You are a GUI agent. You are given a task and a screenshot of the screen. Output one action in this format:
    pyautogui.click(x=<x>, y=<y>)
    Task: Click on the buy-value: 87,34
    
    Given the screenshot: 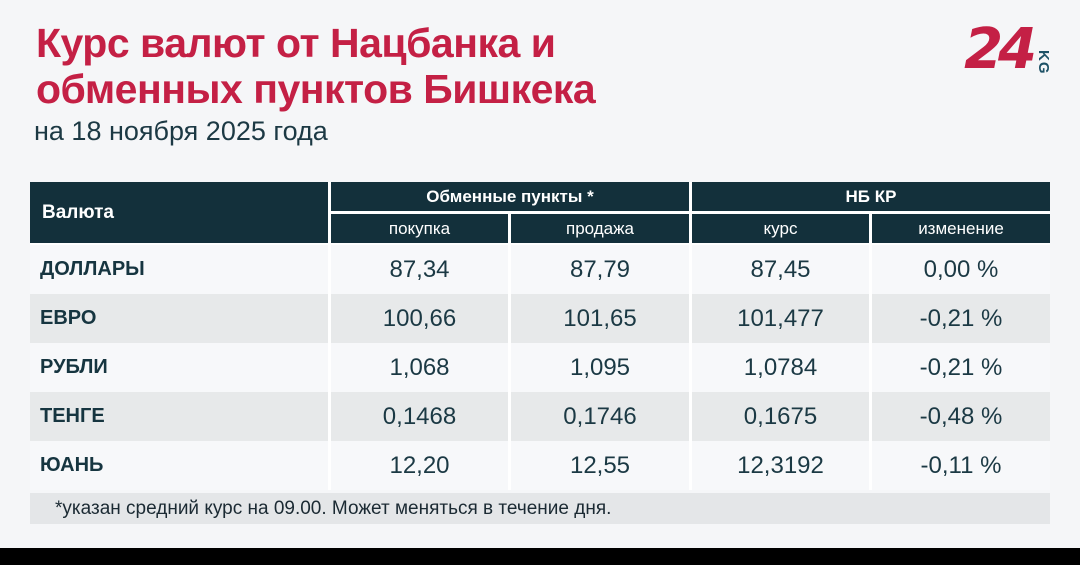 What is the action you would take?
    pyautogui.click(x=419, y=269)
    